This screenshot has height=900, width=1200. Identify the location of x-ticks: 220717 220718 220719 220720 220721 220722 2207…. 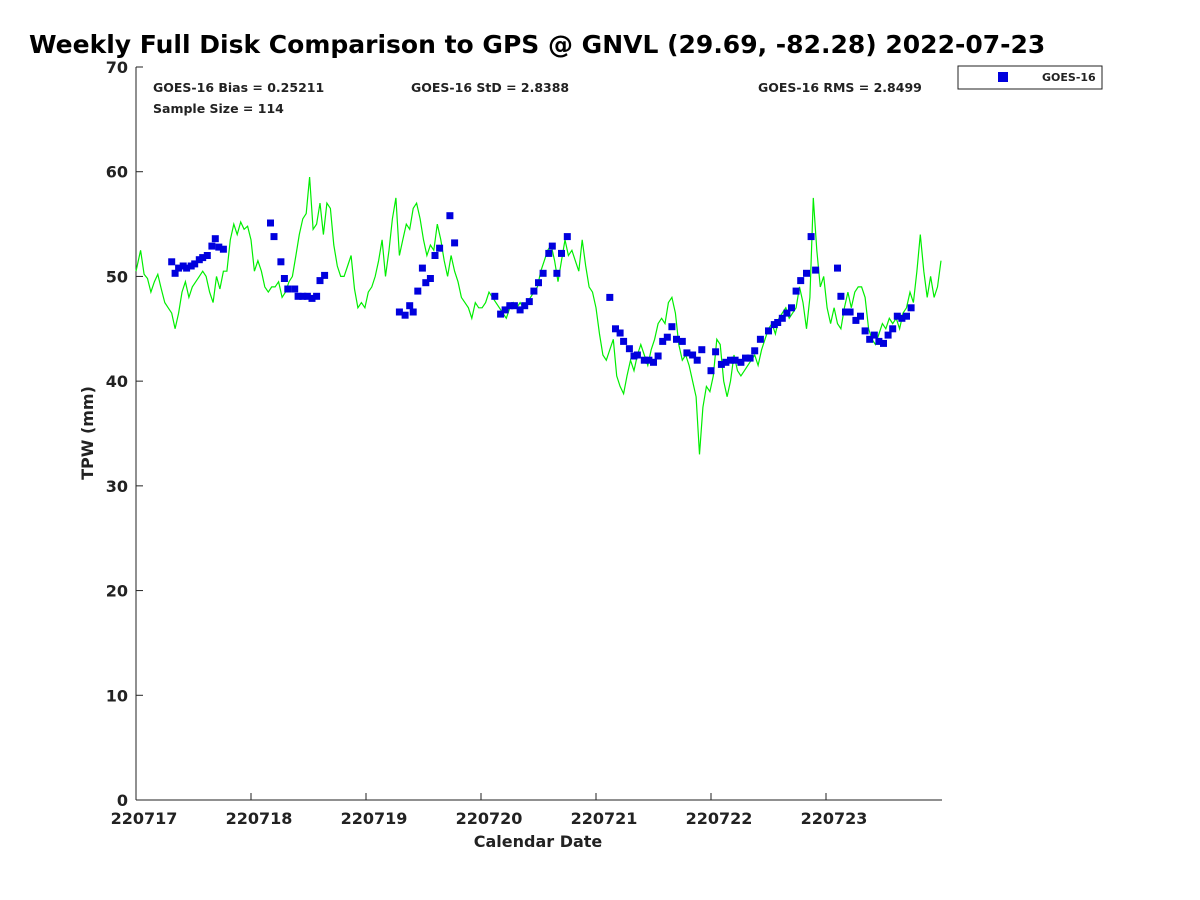
(489, 810).